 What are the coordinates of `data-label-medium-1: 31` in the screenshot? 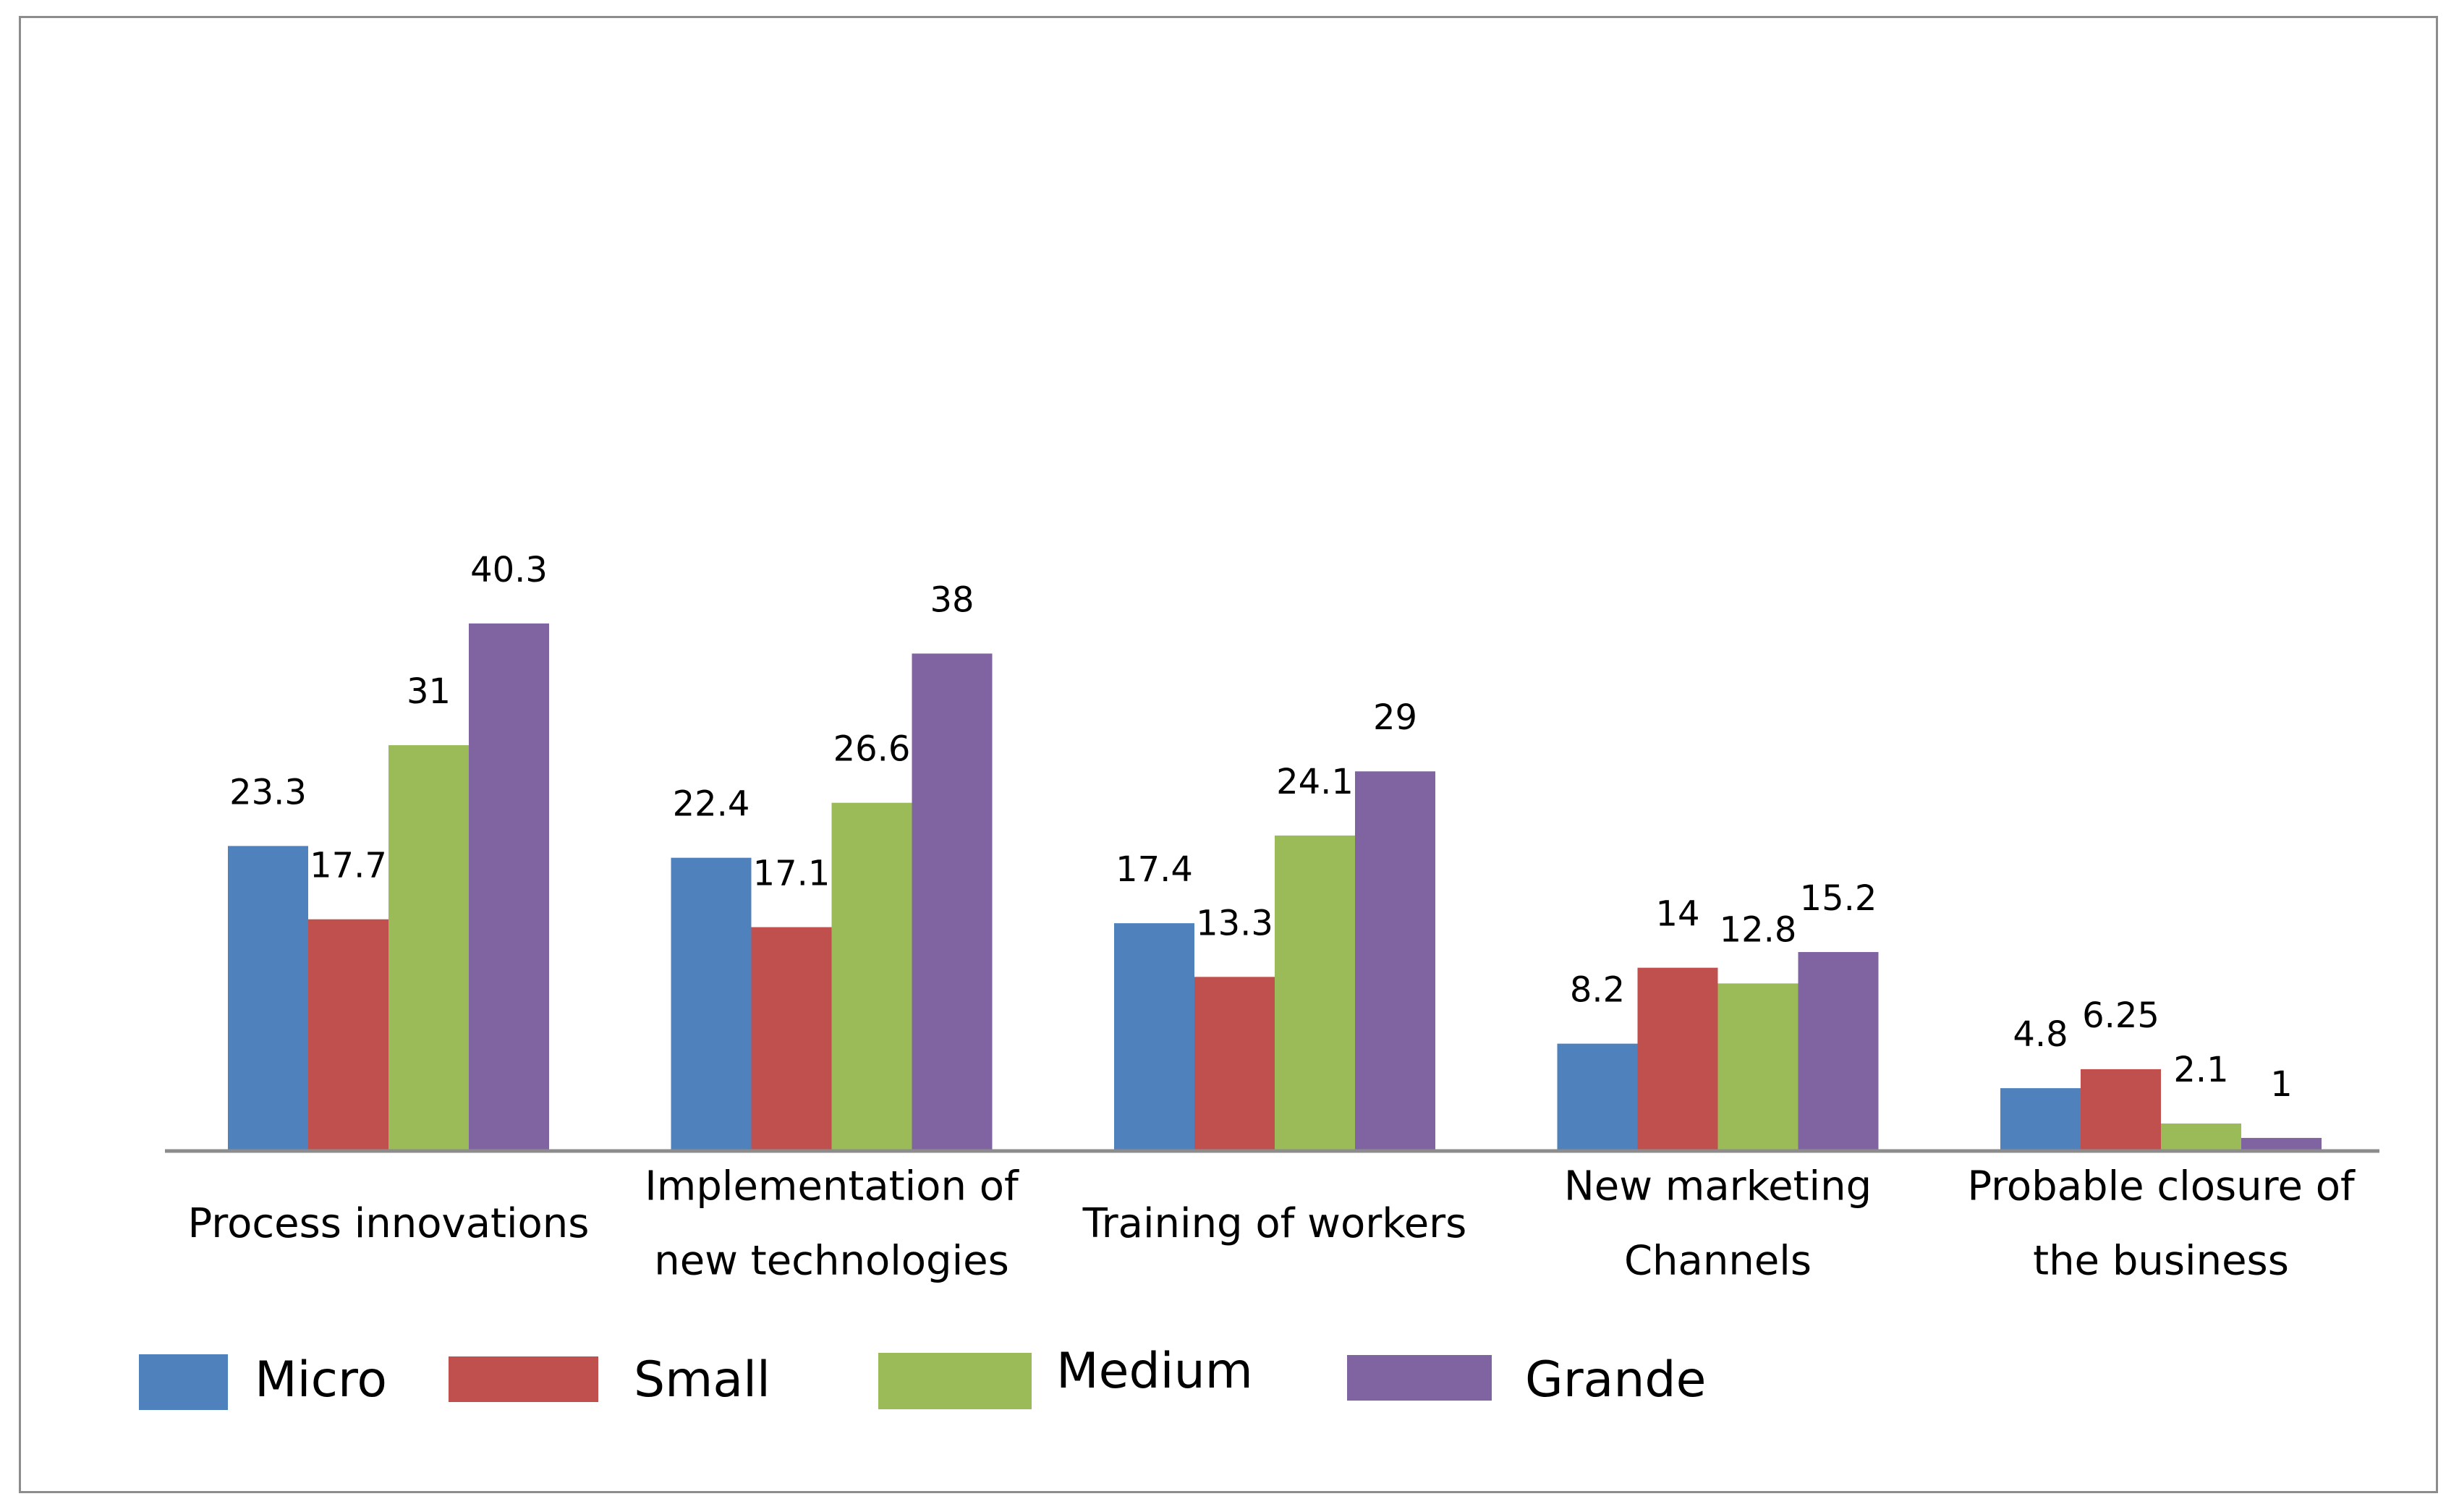 It's located at (429, 691).